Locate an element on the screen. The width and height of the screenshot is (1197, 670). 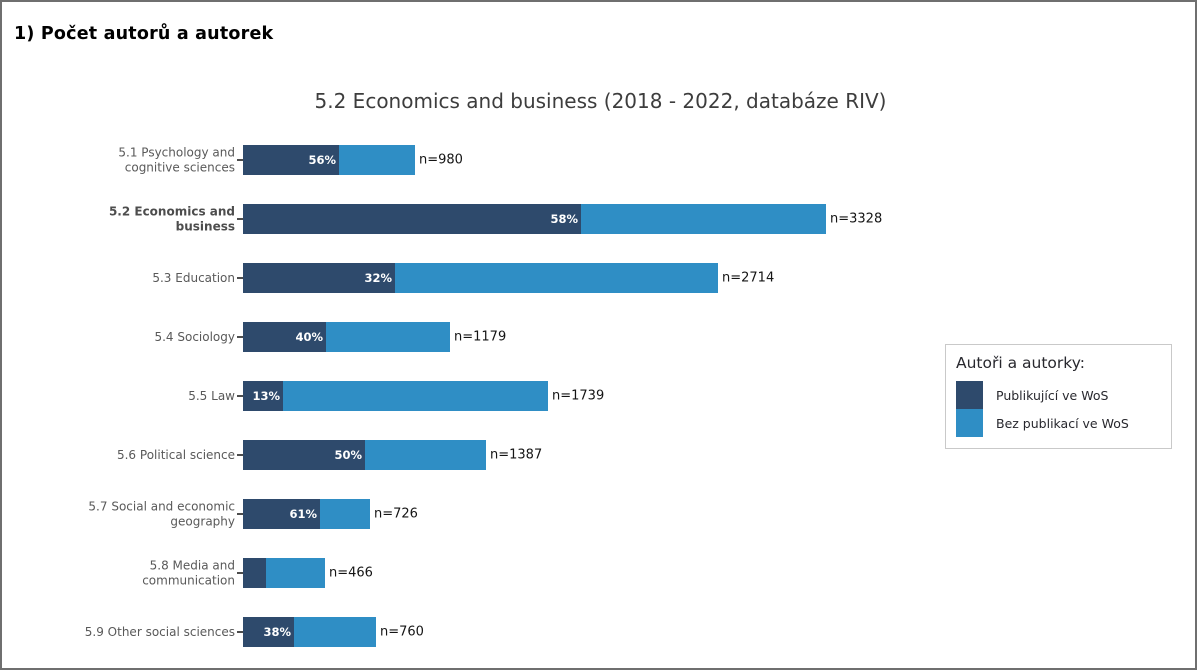
bar-segment-wos is located at coordinates (254, 573).